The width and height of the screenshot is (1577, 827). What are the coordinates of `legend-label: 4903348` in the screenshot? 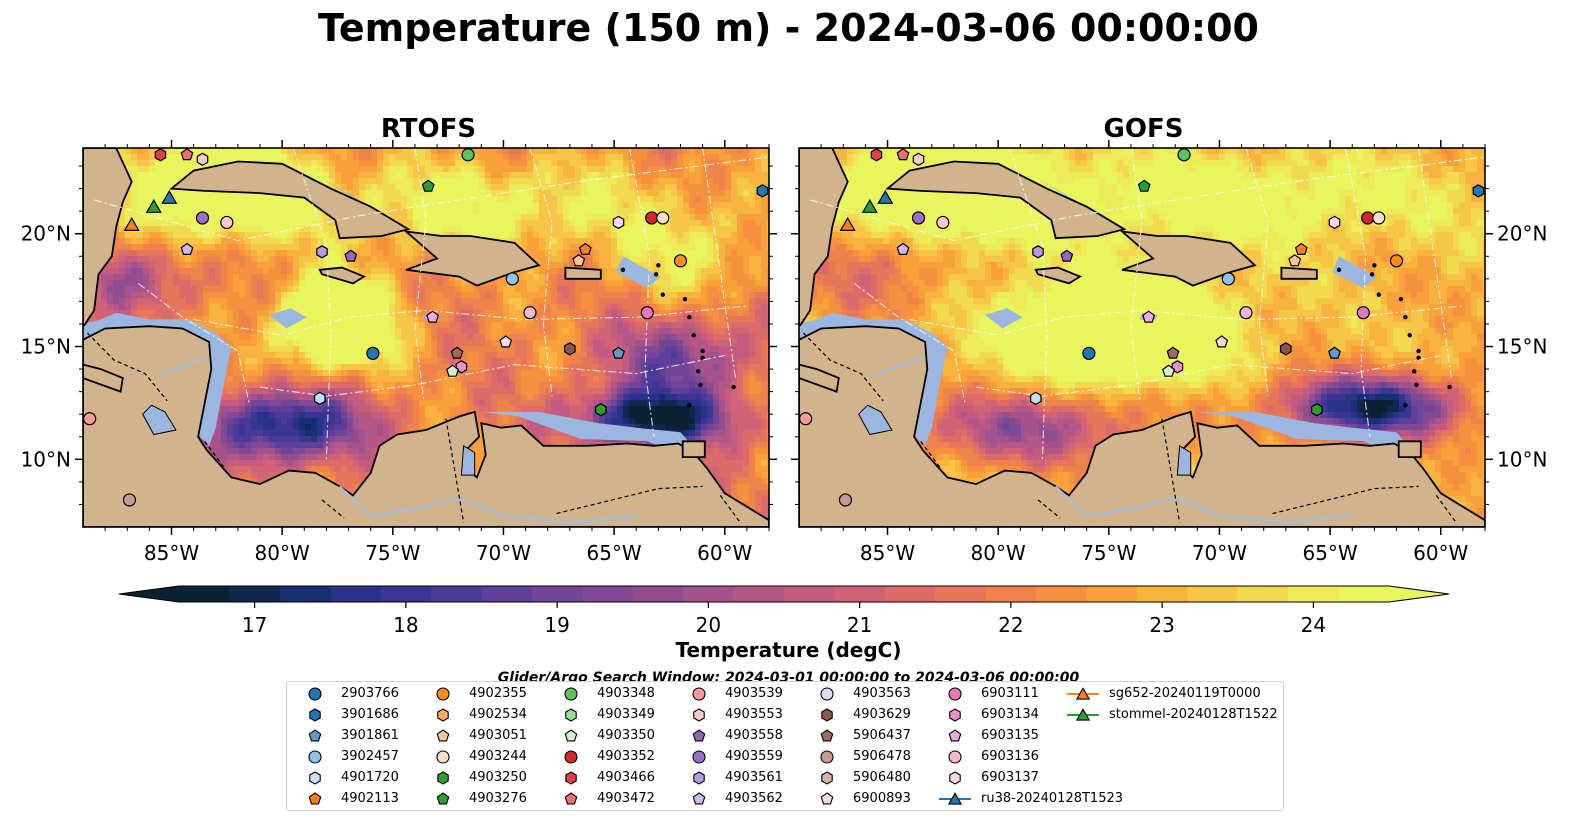 It's located at (626, 693).